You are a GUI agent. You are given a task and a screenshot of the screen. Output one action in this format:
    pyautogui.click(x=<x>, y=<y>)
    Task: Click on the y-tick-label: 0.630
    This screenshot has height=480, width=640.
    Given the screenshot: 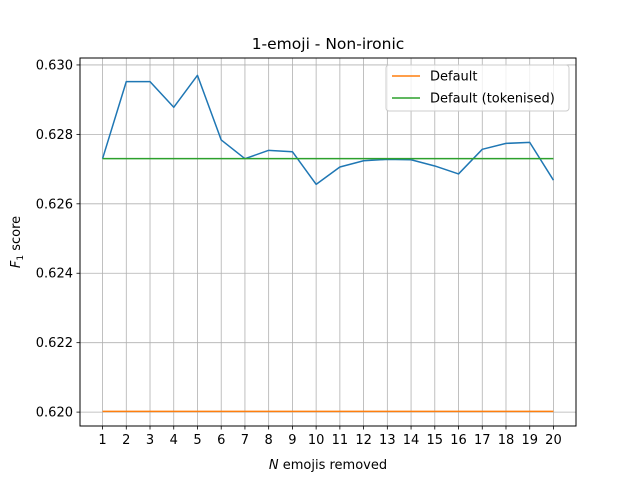 What is the action you would take?
    pyautogui.click(x=54, y=65)
    